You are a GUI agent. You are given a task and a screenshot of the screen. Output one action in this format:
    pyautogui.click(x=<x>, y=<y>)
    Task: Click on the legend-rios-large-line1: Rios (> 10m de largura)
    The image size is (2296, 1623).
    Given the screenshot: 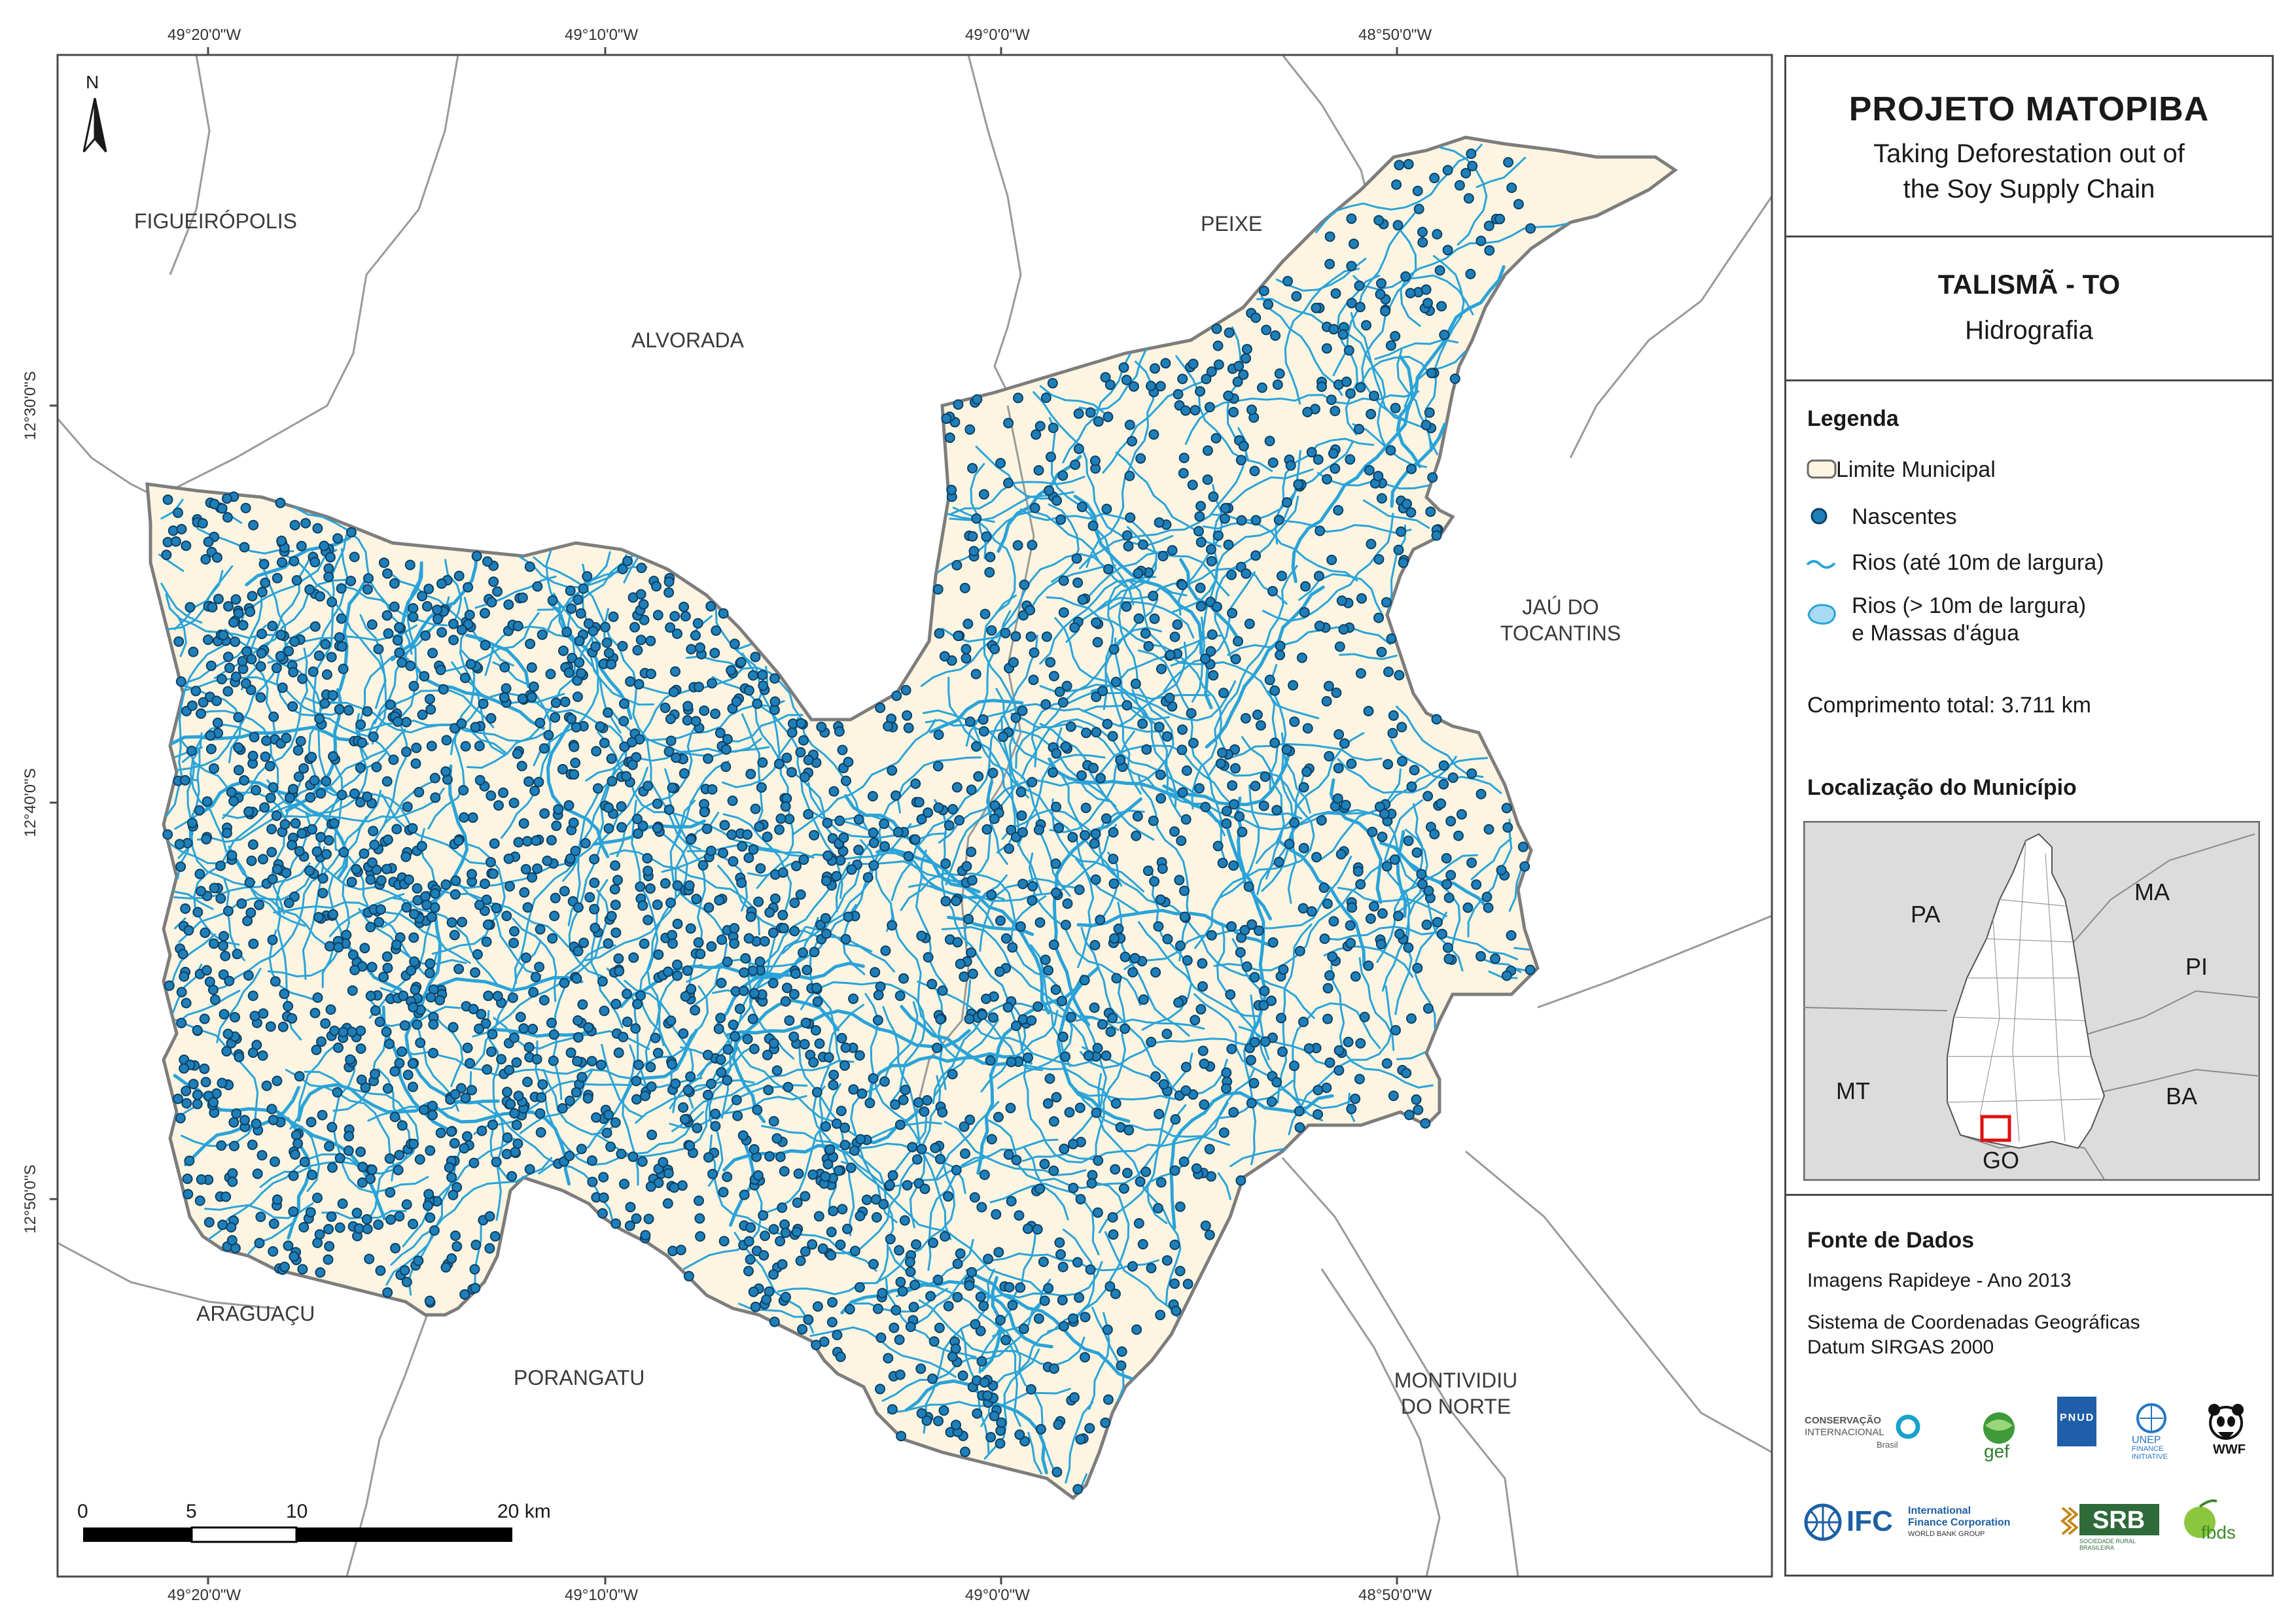 What is the action you would take?
    pyautogui.click(x=1970, y=606)
    